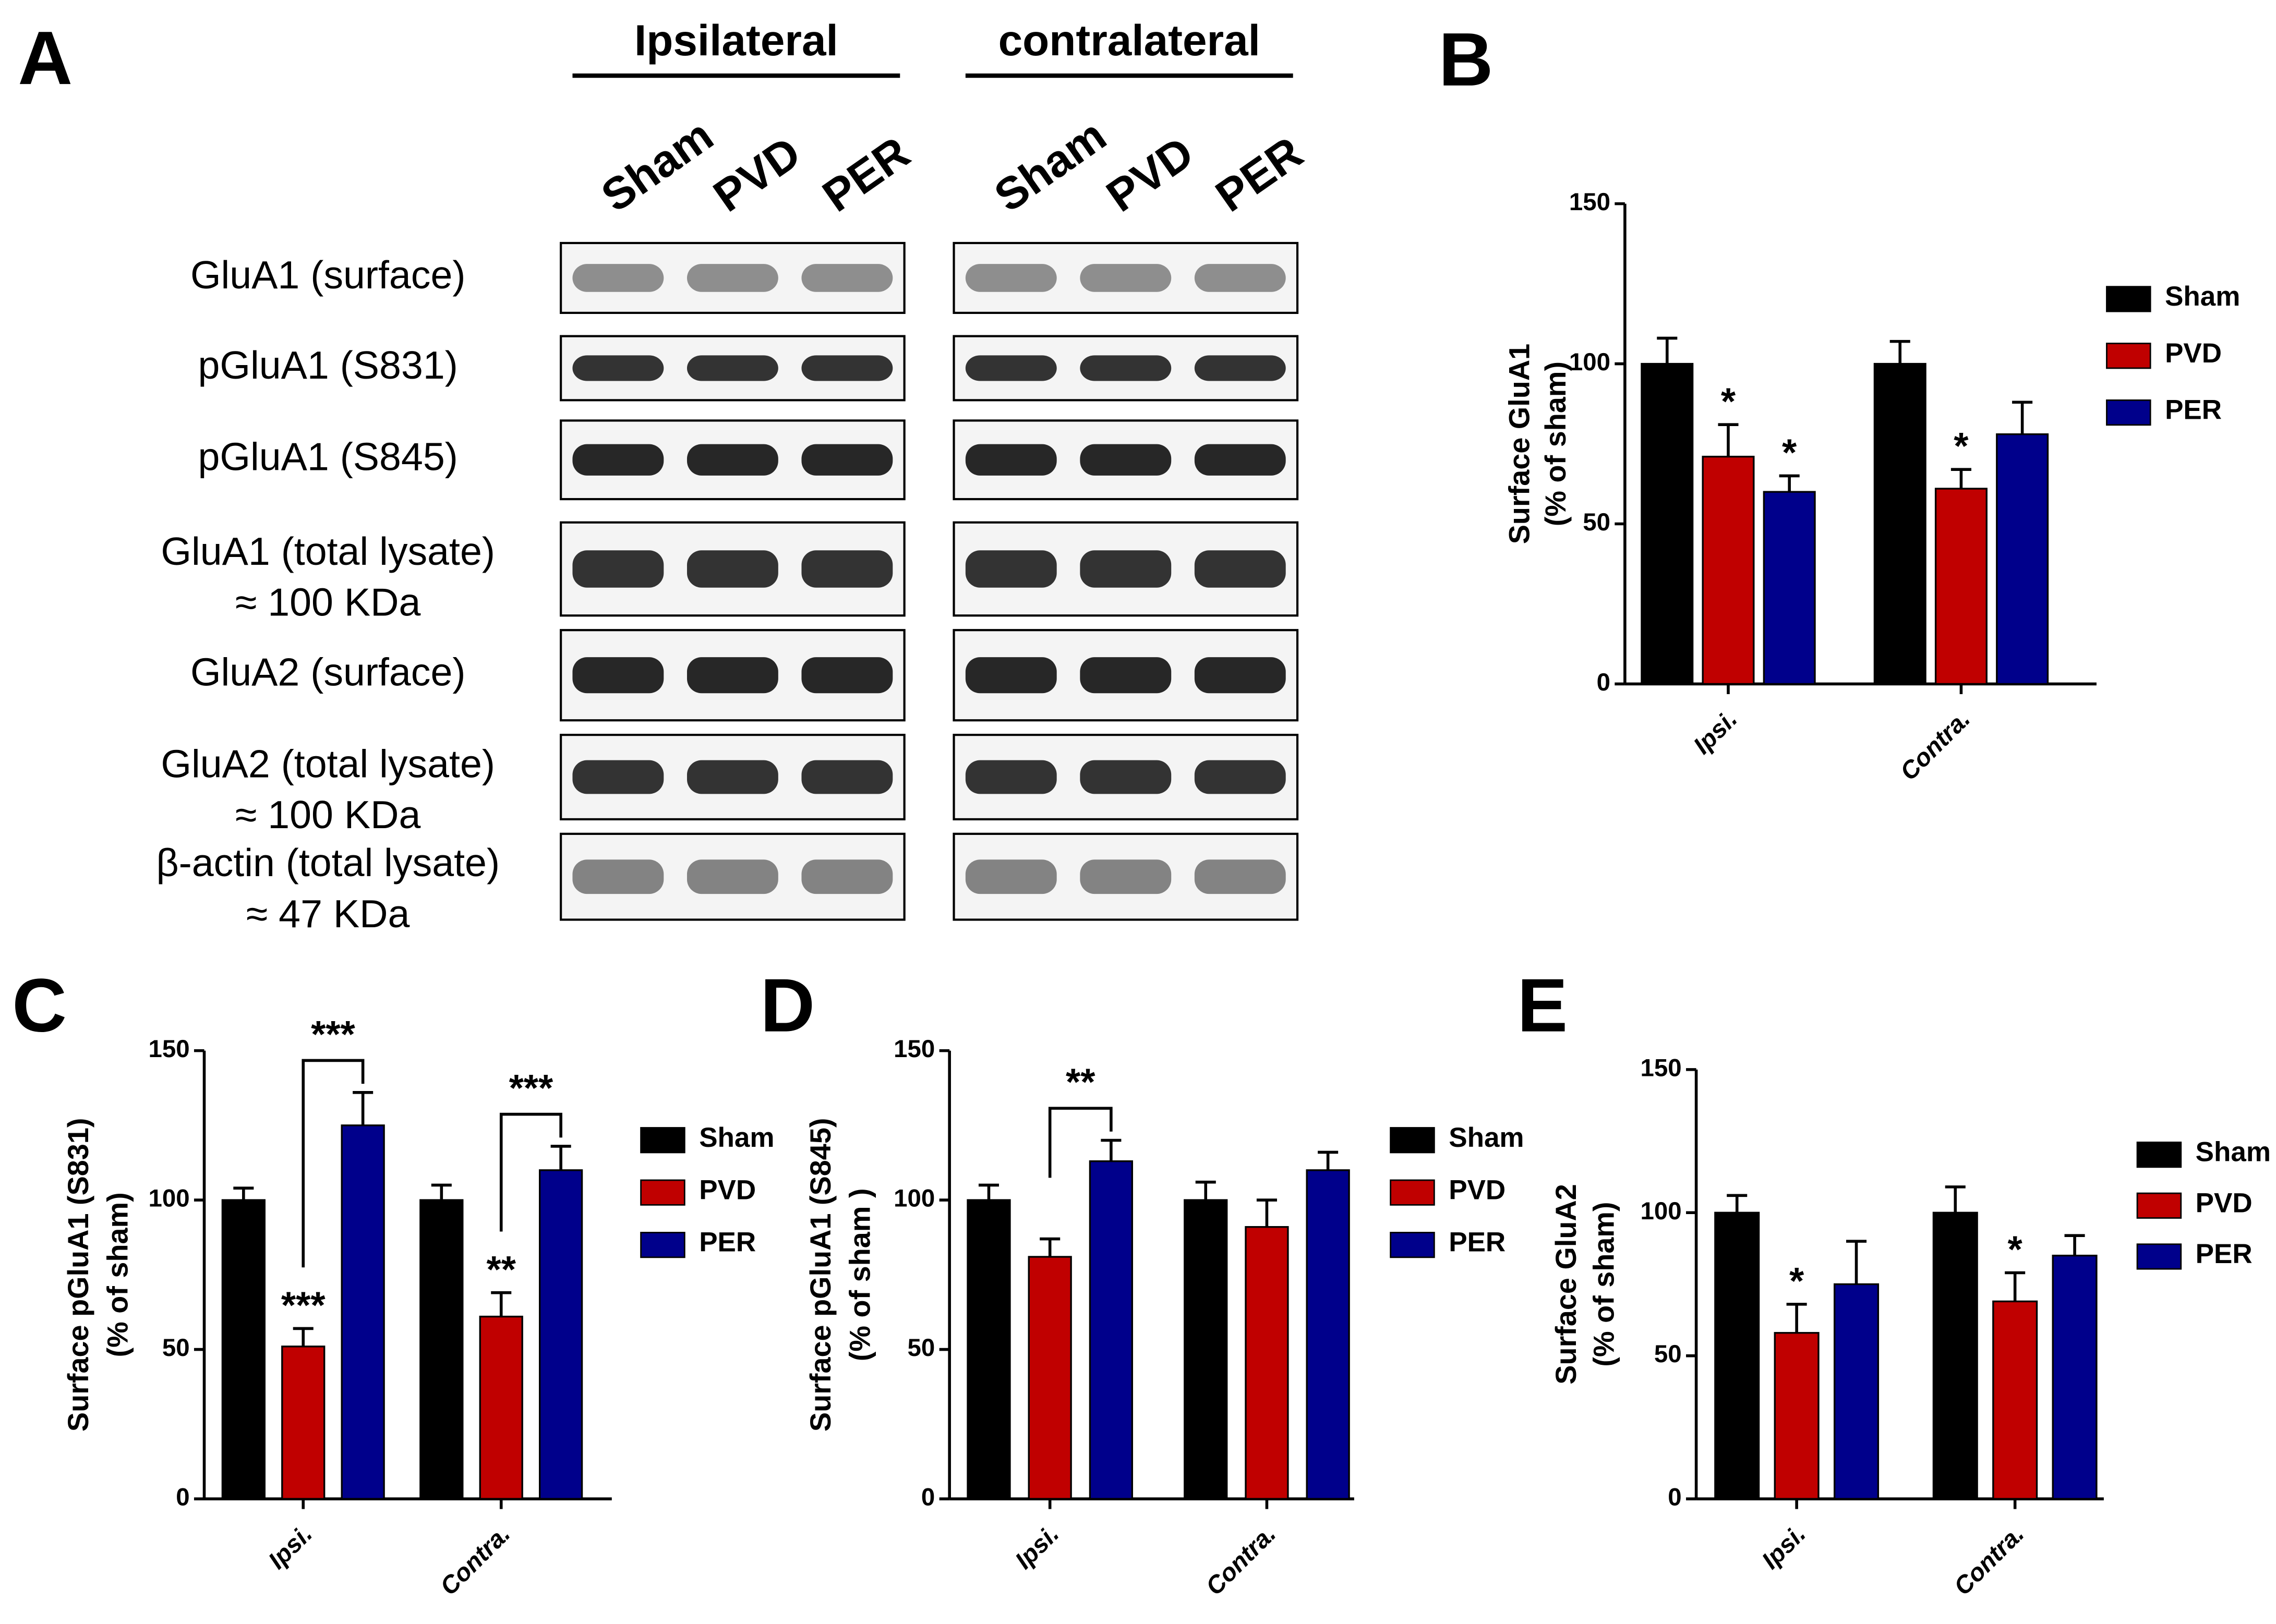 The image size is (2276, 1624). Describe the element at coordinates (1565, 1284) in the screenshot. I see `y-axis-label: Surface GluA2` at that location.